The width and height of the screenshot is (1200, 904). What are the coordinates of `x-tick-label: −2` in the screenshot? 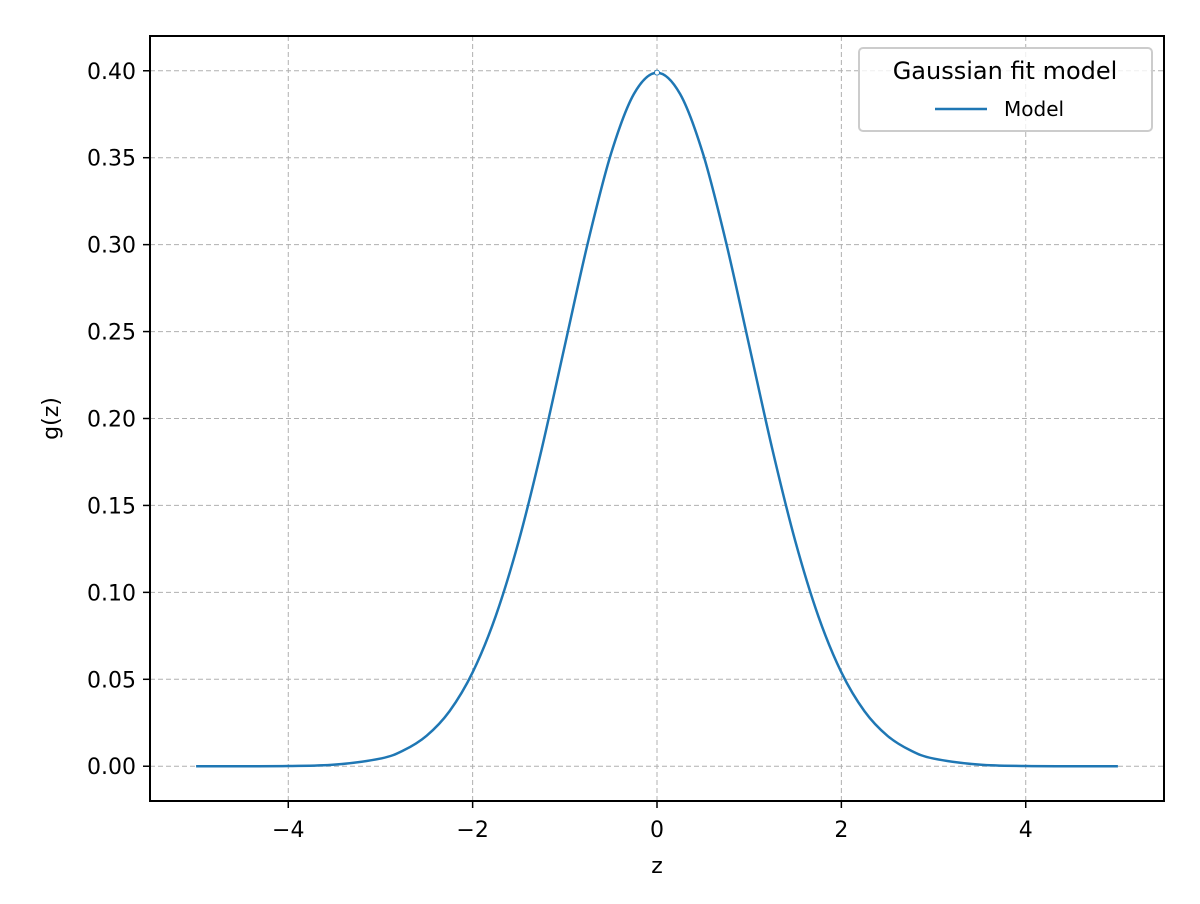 It's located at (472, 830).